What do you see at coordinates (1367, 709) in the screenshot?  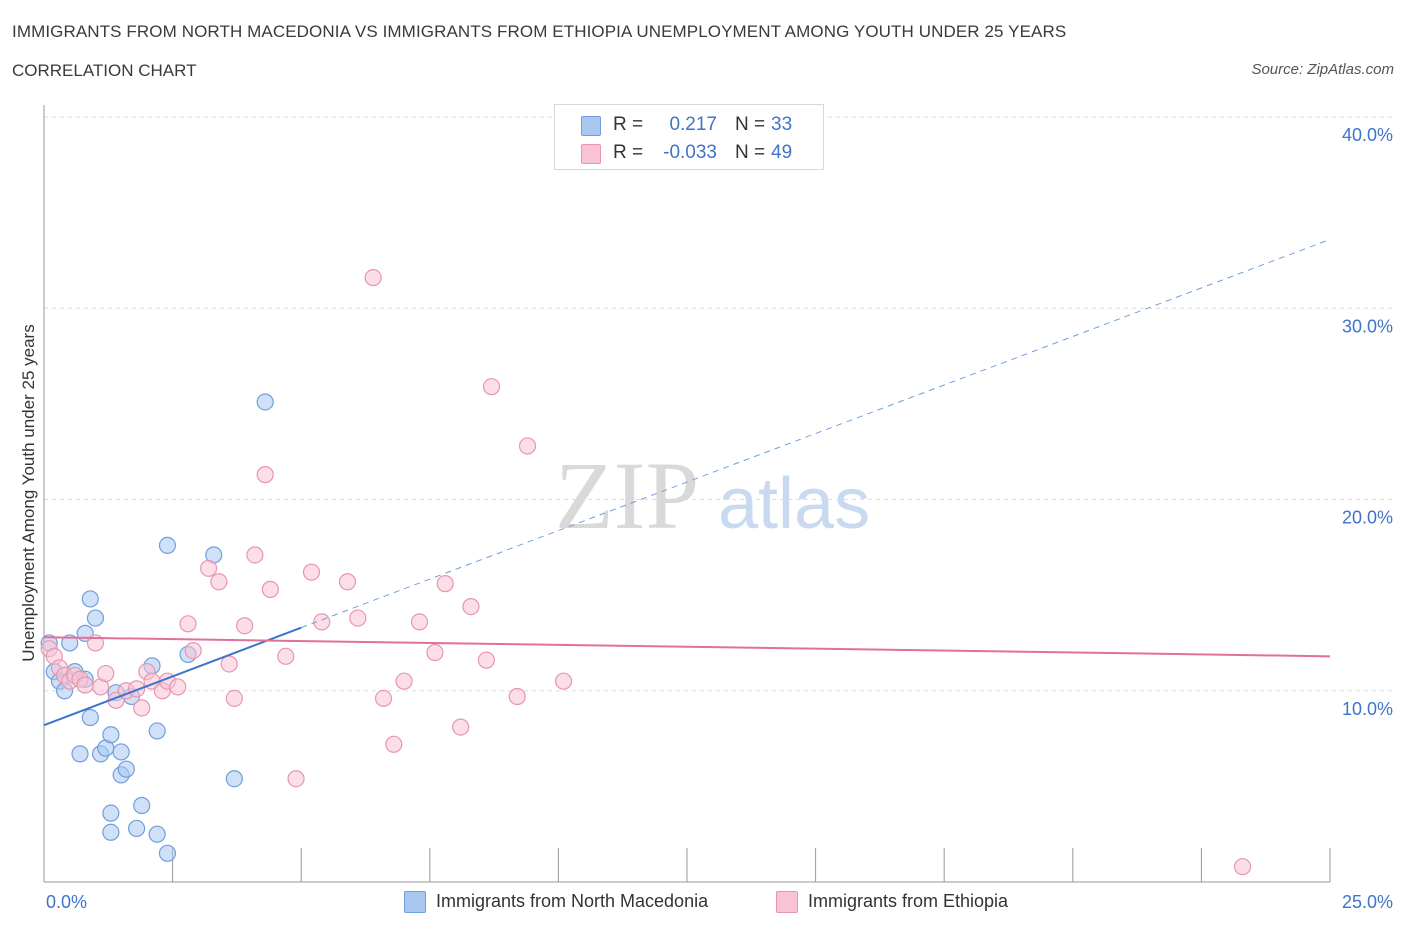 I see `y-tick-label: 10.0%` at bounding box center [1367, 709].